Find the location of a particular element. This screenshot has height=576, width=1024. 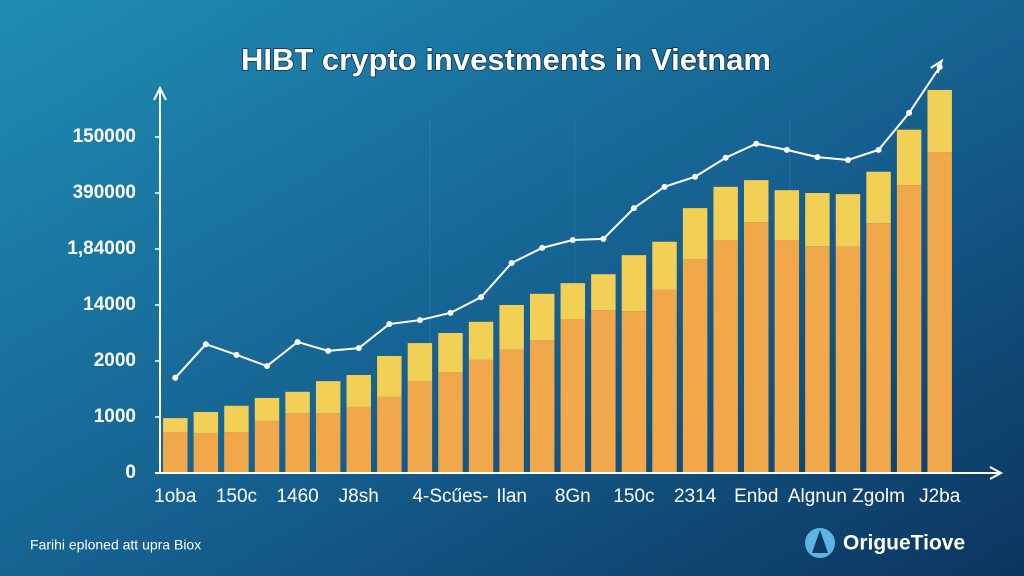

x-tick-label: Ilan is located at coordinates (511, 496).